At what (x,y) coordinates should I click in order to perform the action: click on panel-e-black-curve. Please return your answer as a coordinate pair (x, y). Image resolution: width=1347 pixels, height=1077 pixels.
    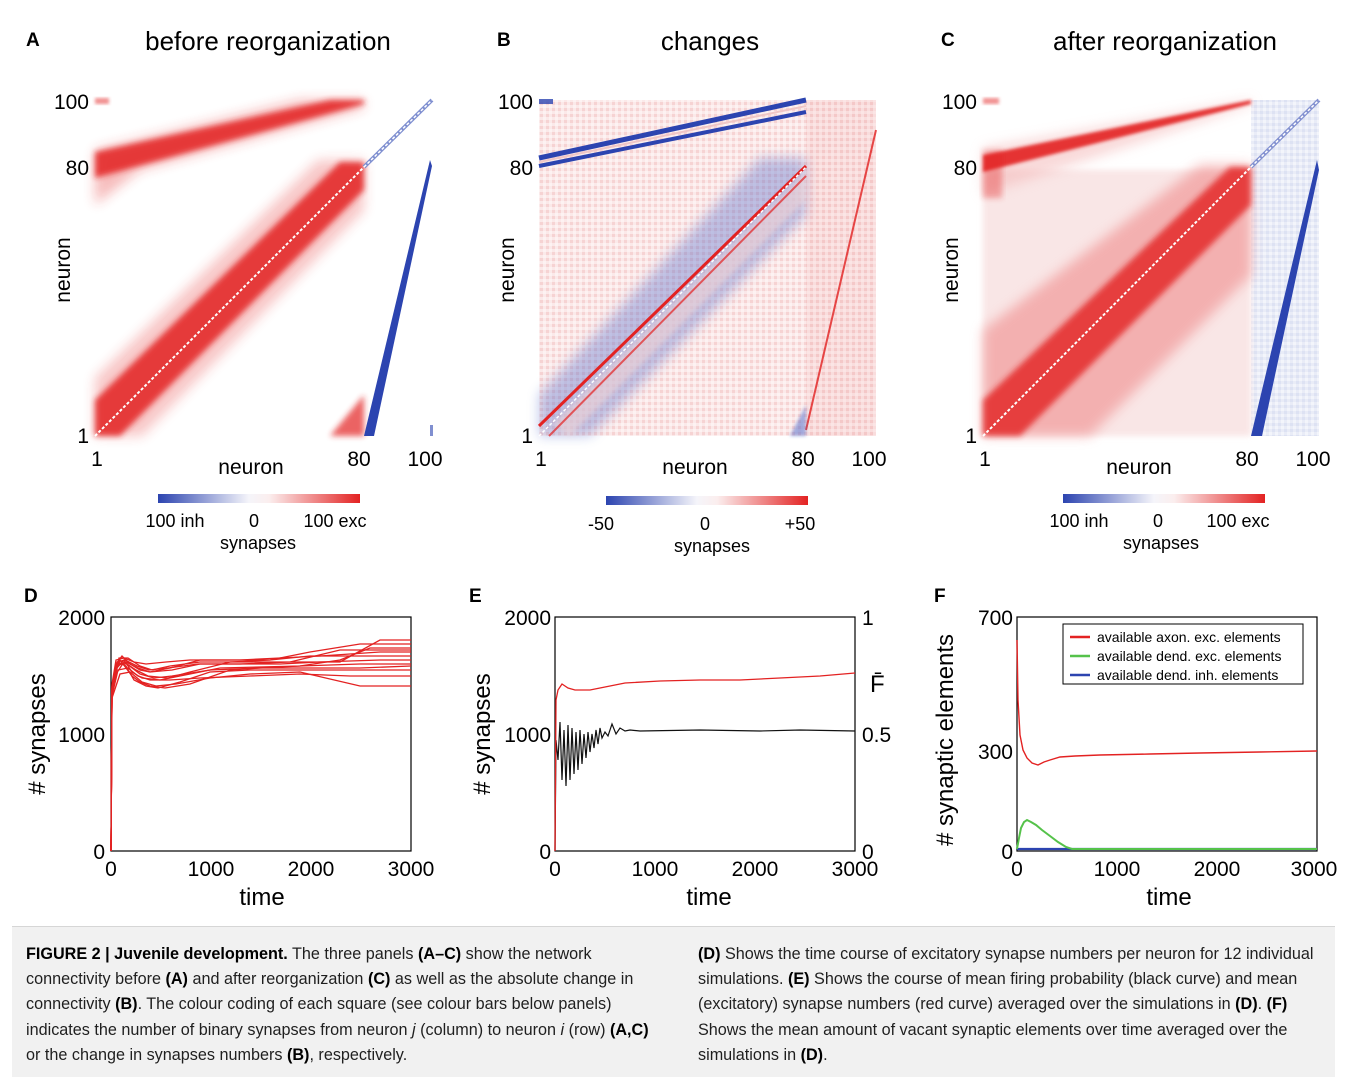
    Looking at the image, I should click on (705, 786).